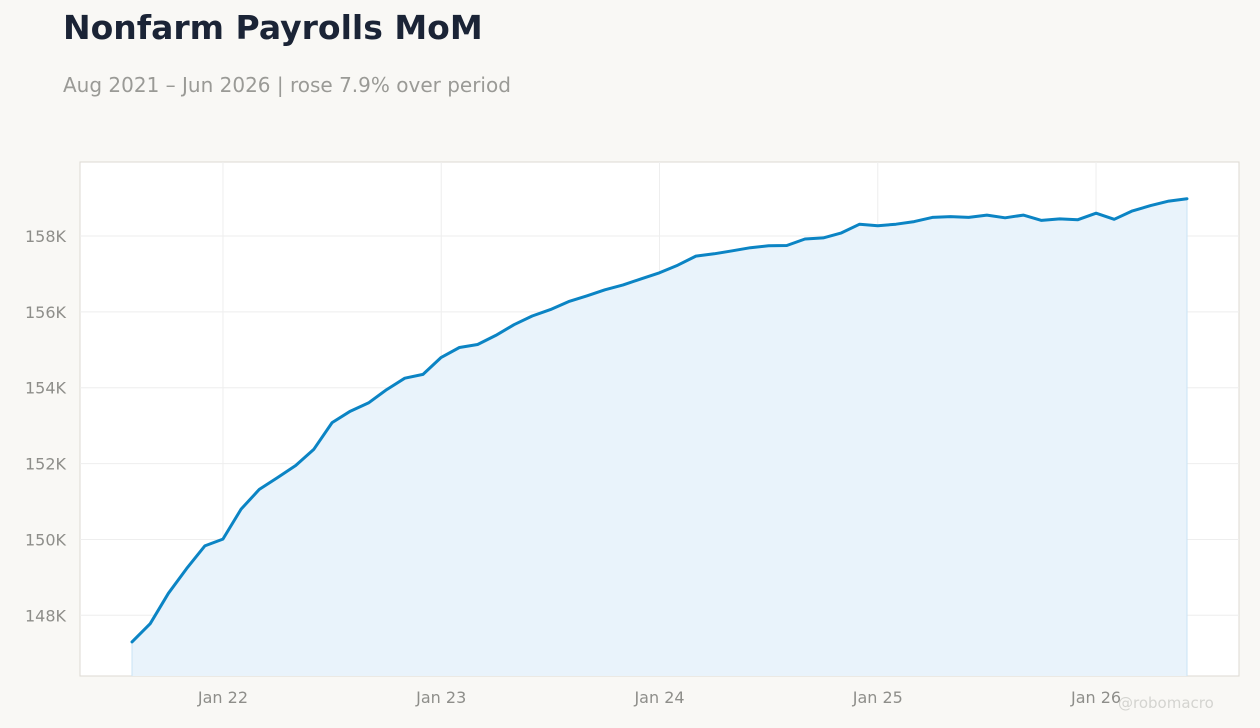  I want to click on x-axis: Jan 22 Jan 23 Jan 24 Jan 25 Jan 26, so click(659, 697).